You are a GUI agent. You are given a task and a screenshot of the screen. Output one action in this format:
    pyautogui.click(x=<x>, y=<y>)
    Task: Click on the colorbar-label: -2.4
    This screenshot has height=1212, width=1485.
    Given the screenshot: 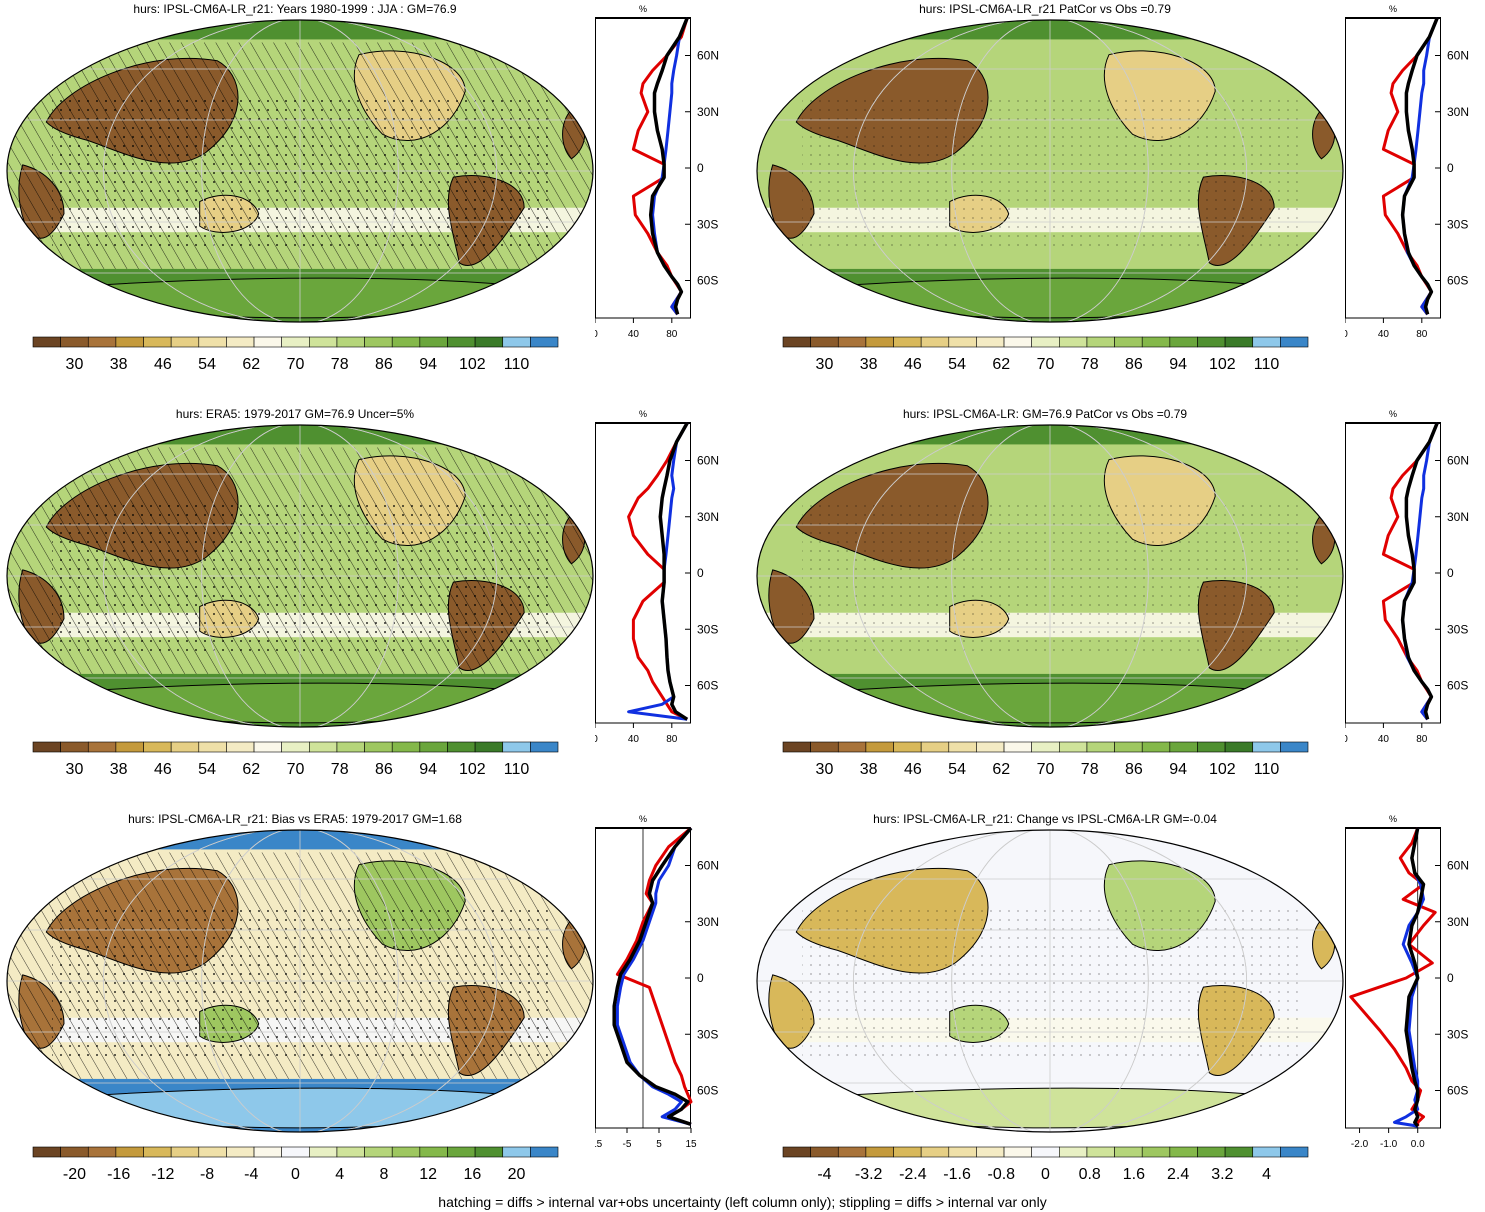 What is the action you would take?
    pyautogui.click(x=913, y=1174)
    